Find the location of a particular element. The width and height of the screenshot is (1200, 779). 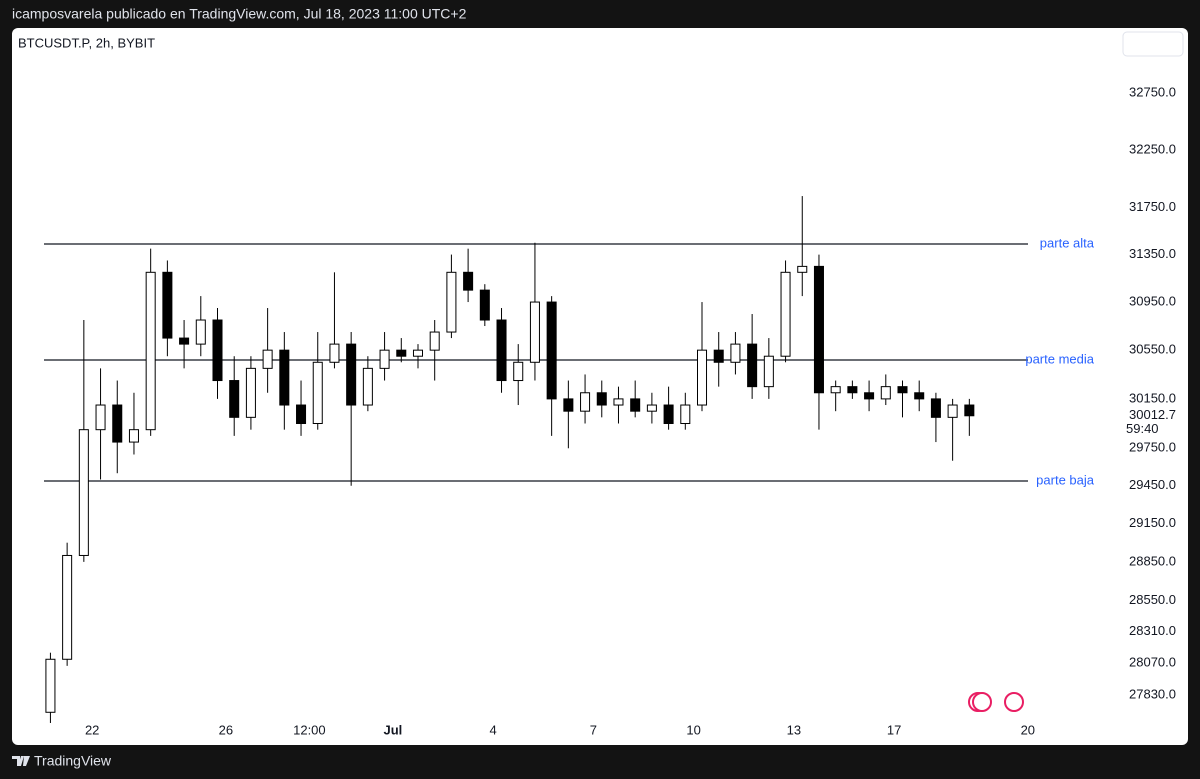

y-tick-label: 27830.0 is located at coordinates (1152, 693).